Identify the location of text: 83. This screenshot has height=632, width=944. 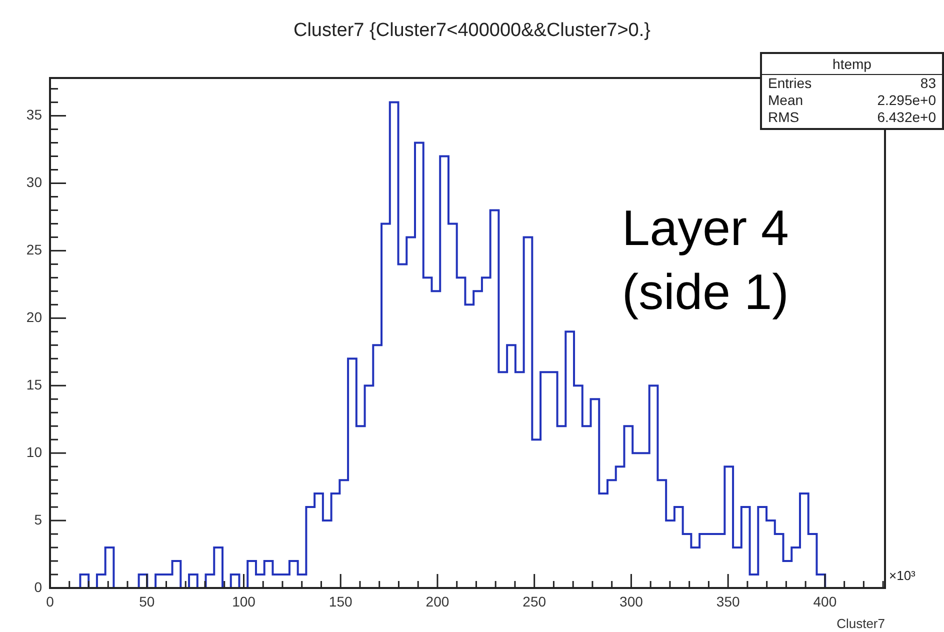
(928, 83).